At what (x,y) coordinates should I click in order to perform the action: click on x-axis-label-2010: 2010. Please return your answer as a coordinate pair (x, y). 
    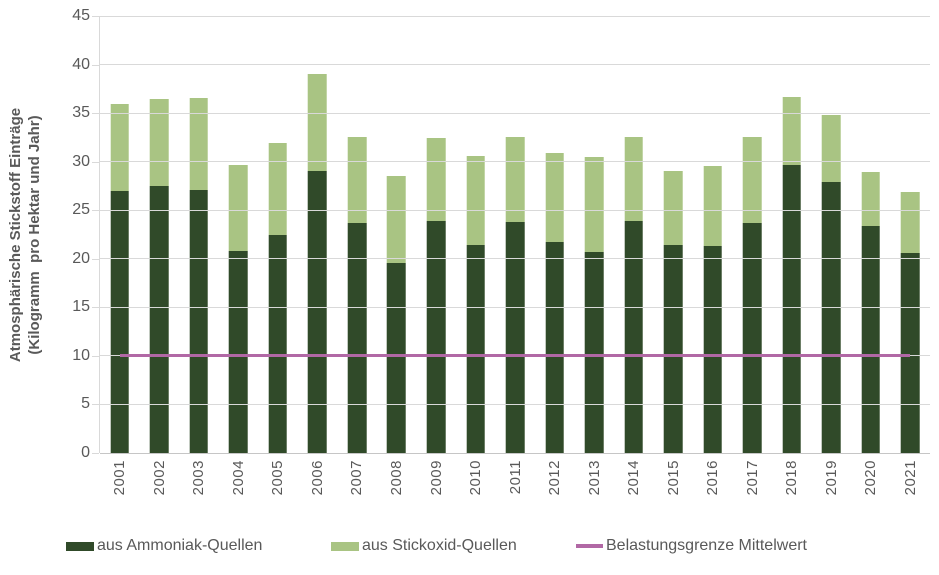
    Looking at the image, I should click on (476, 478).